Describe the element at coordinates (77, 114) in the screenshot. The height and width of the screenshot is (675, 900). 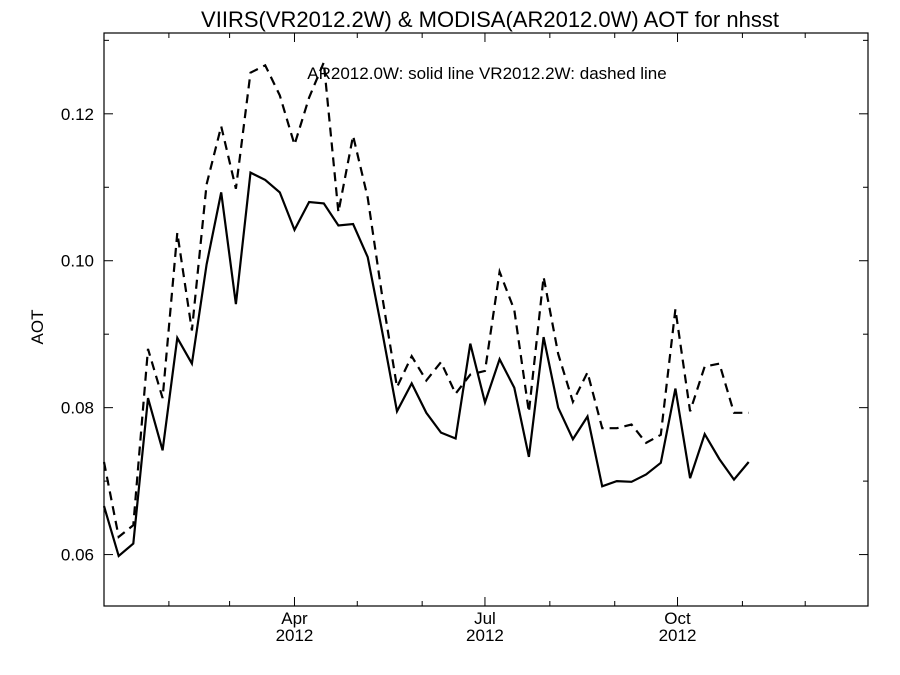
I see `y-tick-label: 0.12` at that location.